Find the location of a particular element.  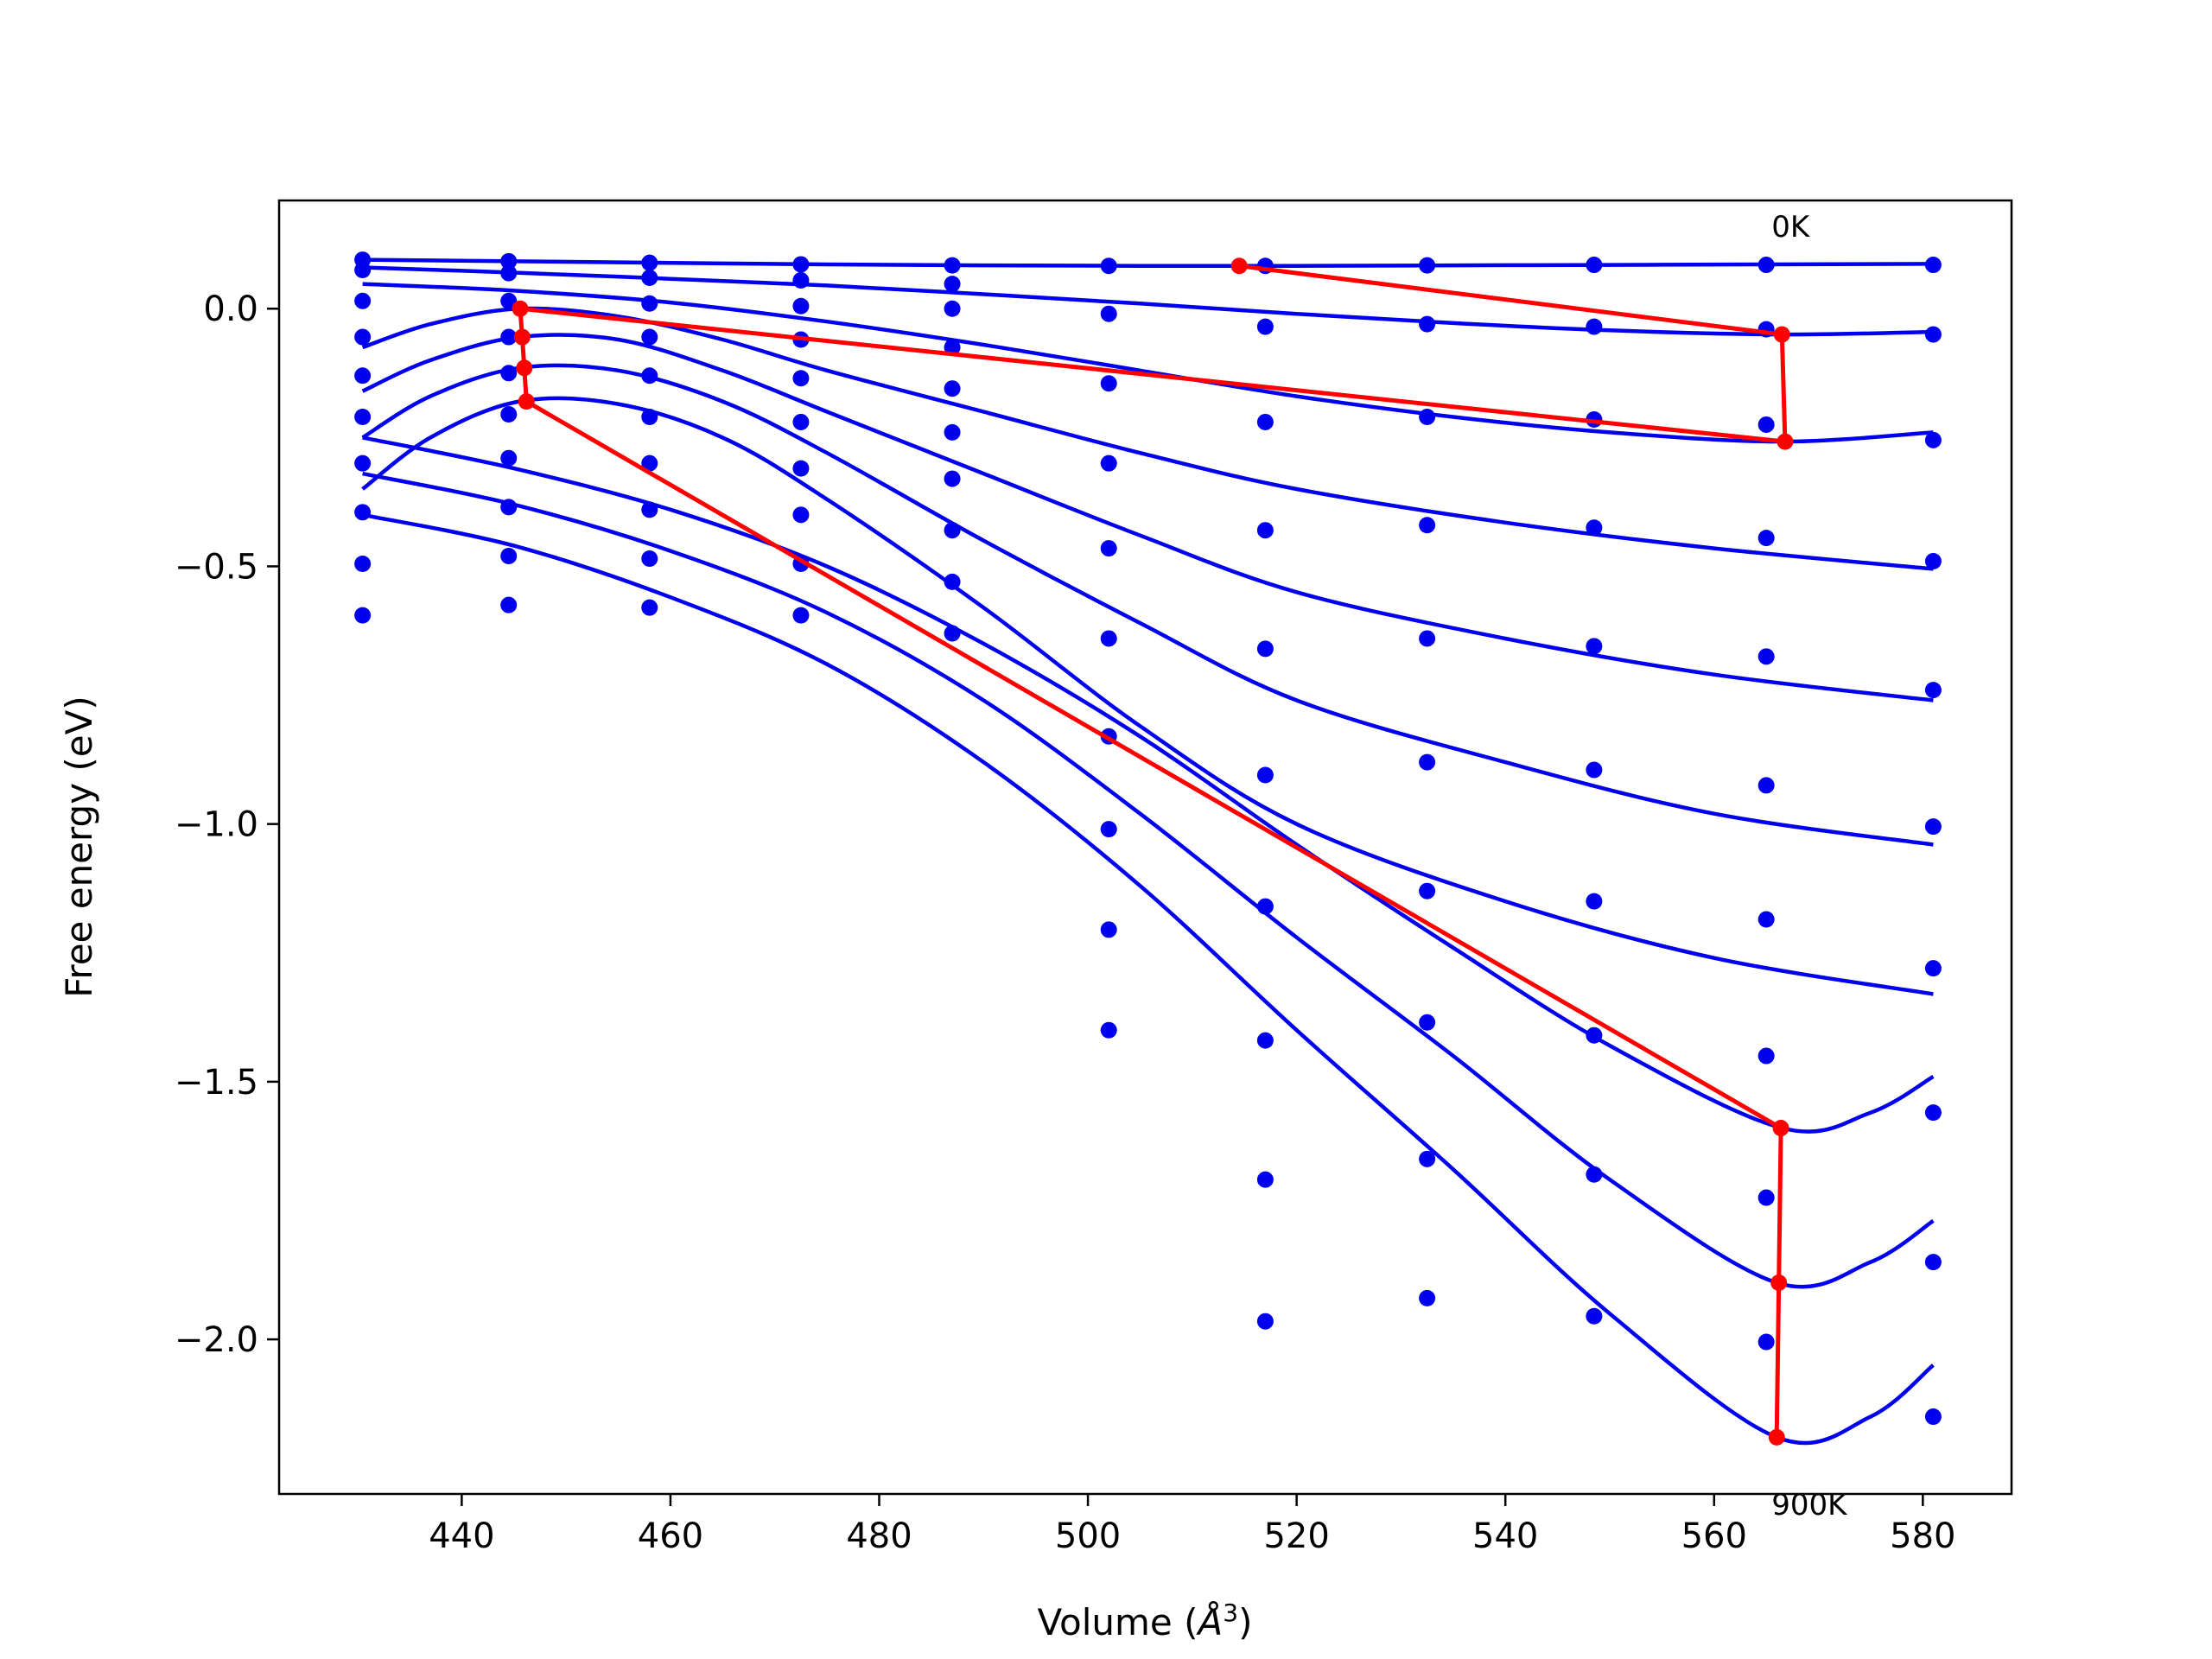

x-axis-unit-power: 3 is located at coordinates (1230, 1613).